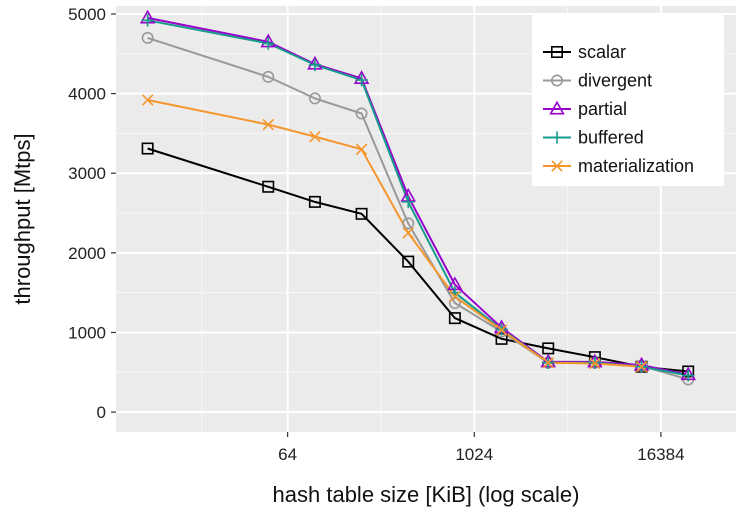 The height and width of the screenshot is (512, 740). I want to click on y-tick-label: 4000, so click(87, 94).